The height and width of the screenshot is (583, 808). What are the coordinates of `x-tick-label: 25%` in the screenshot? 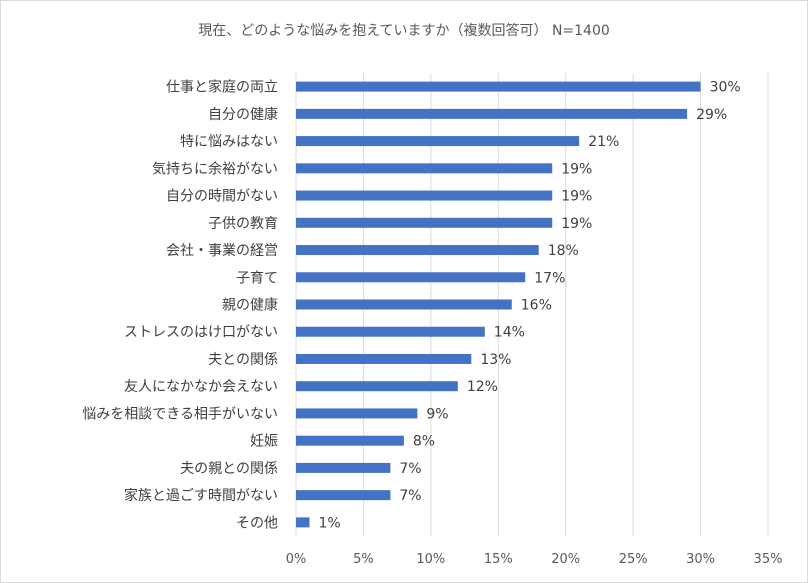 It's located at (633, 559).